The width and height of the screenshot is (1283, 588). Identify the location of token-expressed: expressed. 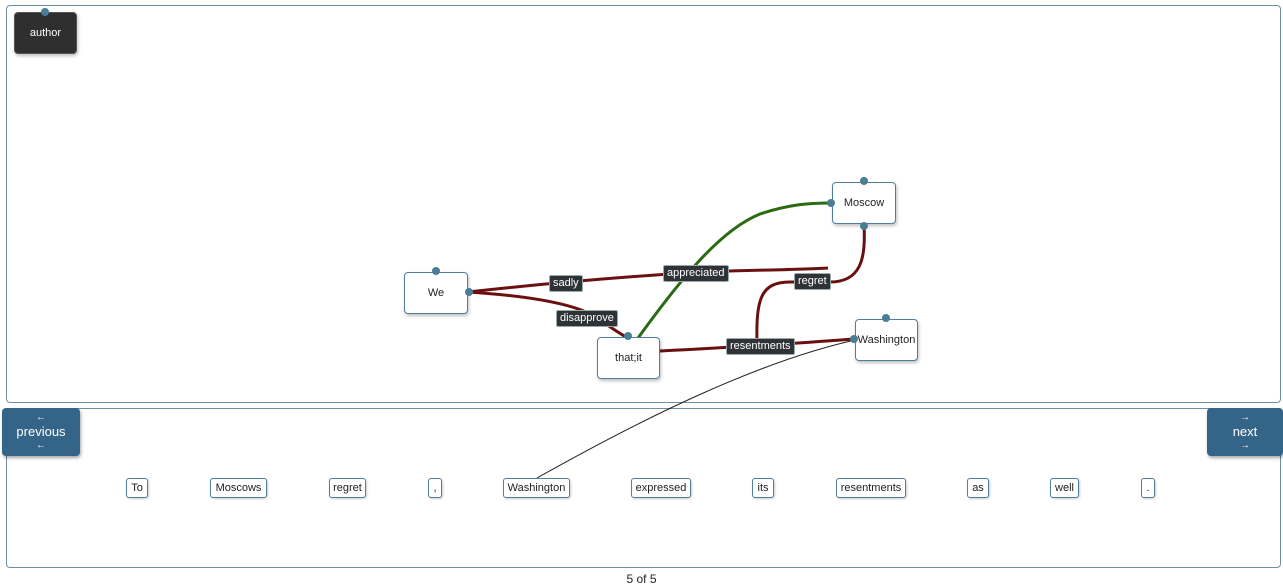
(661, 488).